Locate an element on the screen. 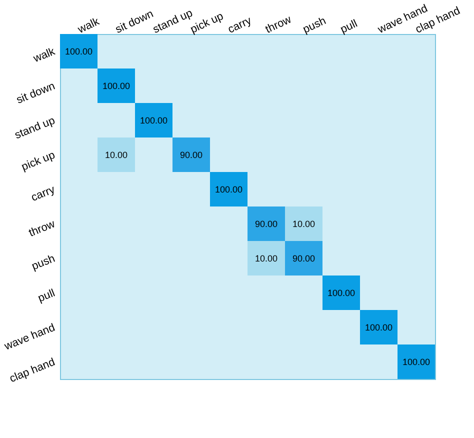  y-tick-label: clap hand is located at coordinates (32, 371).